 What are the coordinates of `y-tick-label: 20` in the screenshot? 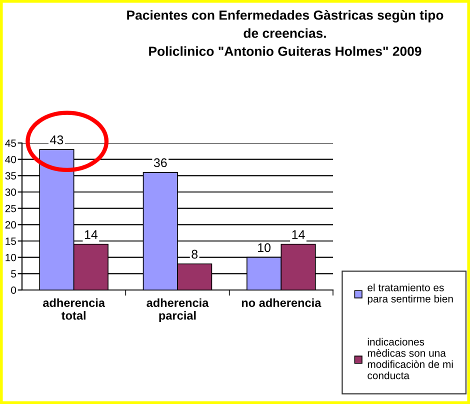 It's located at (10, 225).